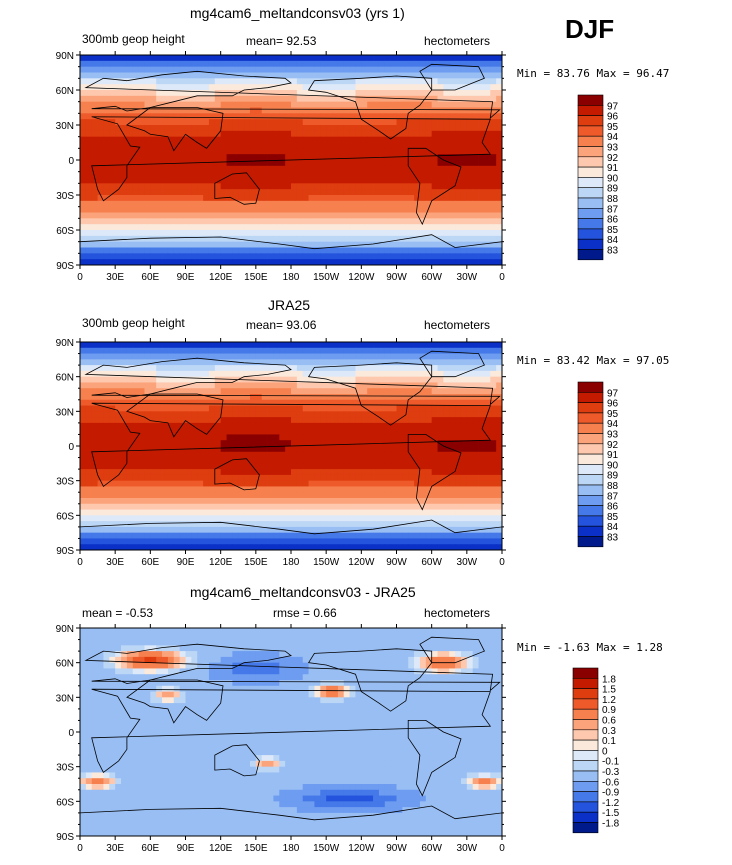 Image resolution: width=732 pixels, height=865 pixels. What do you see at coordinates (611, 813) in the screenshot?
I see `colorbar-label: -1.5` at bounding box center [611, 813].